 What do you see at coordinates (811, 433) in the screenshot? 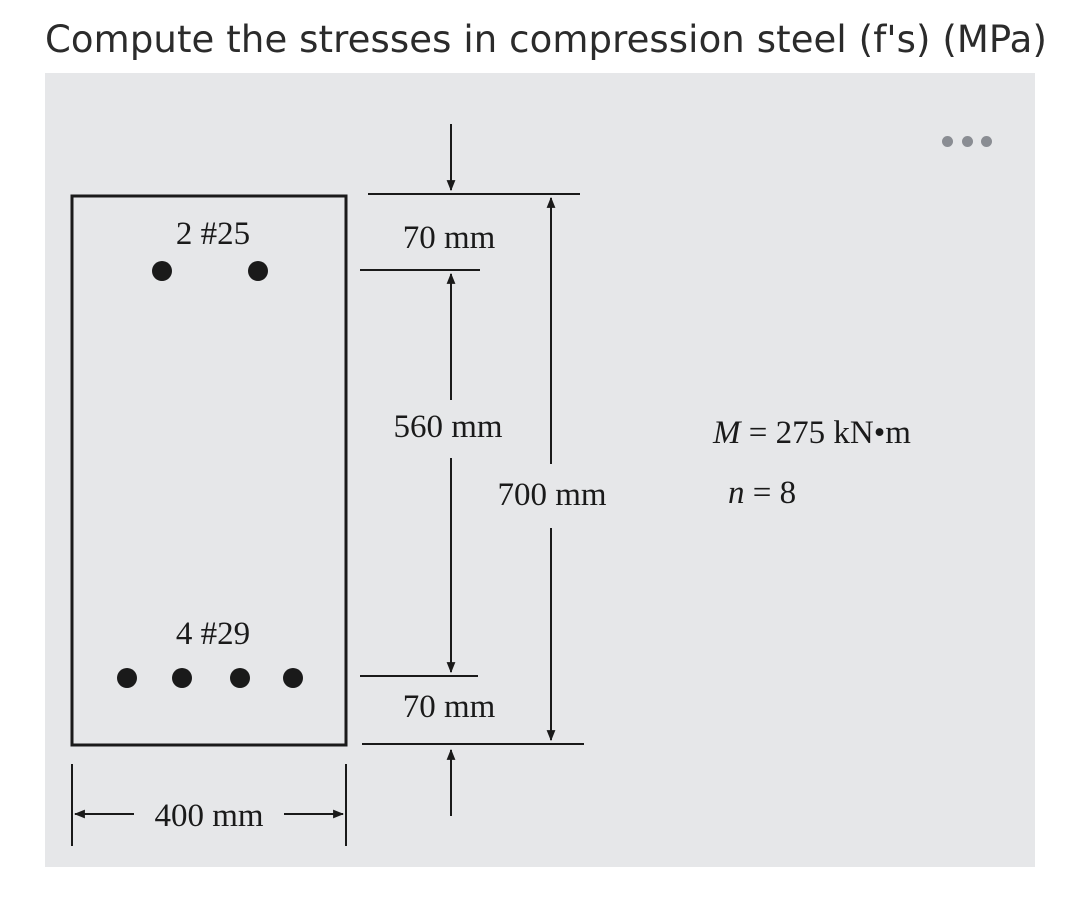
I see `moment-value: M = 275 kN•m` at bounding box center [811, 433].